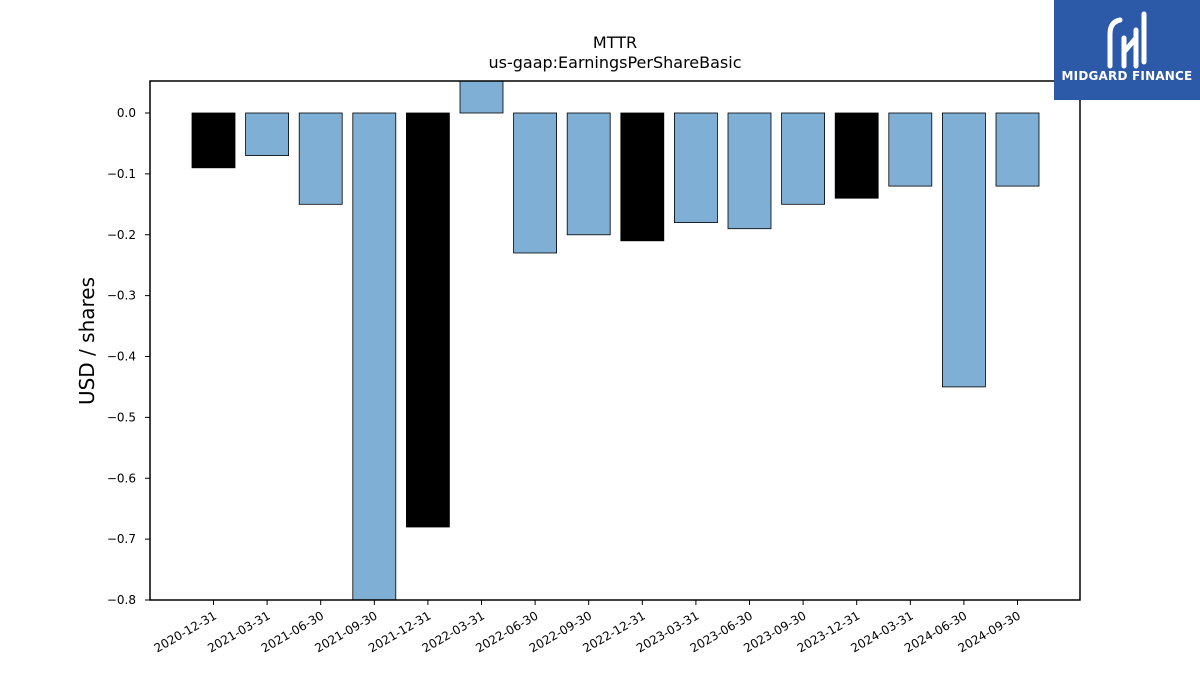 The width and height of the screenshot is (1200, 675). Describe the element at coordinates (121, 478) in the screenshot. I see `y-tick-label: −0.6` at that location.